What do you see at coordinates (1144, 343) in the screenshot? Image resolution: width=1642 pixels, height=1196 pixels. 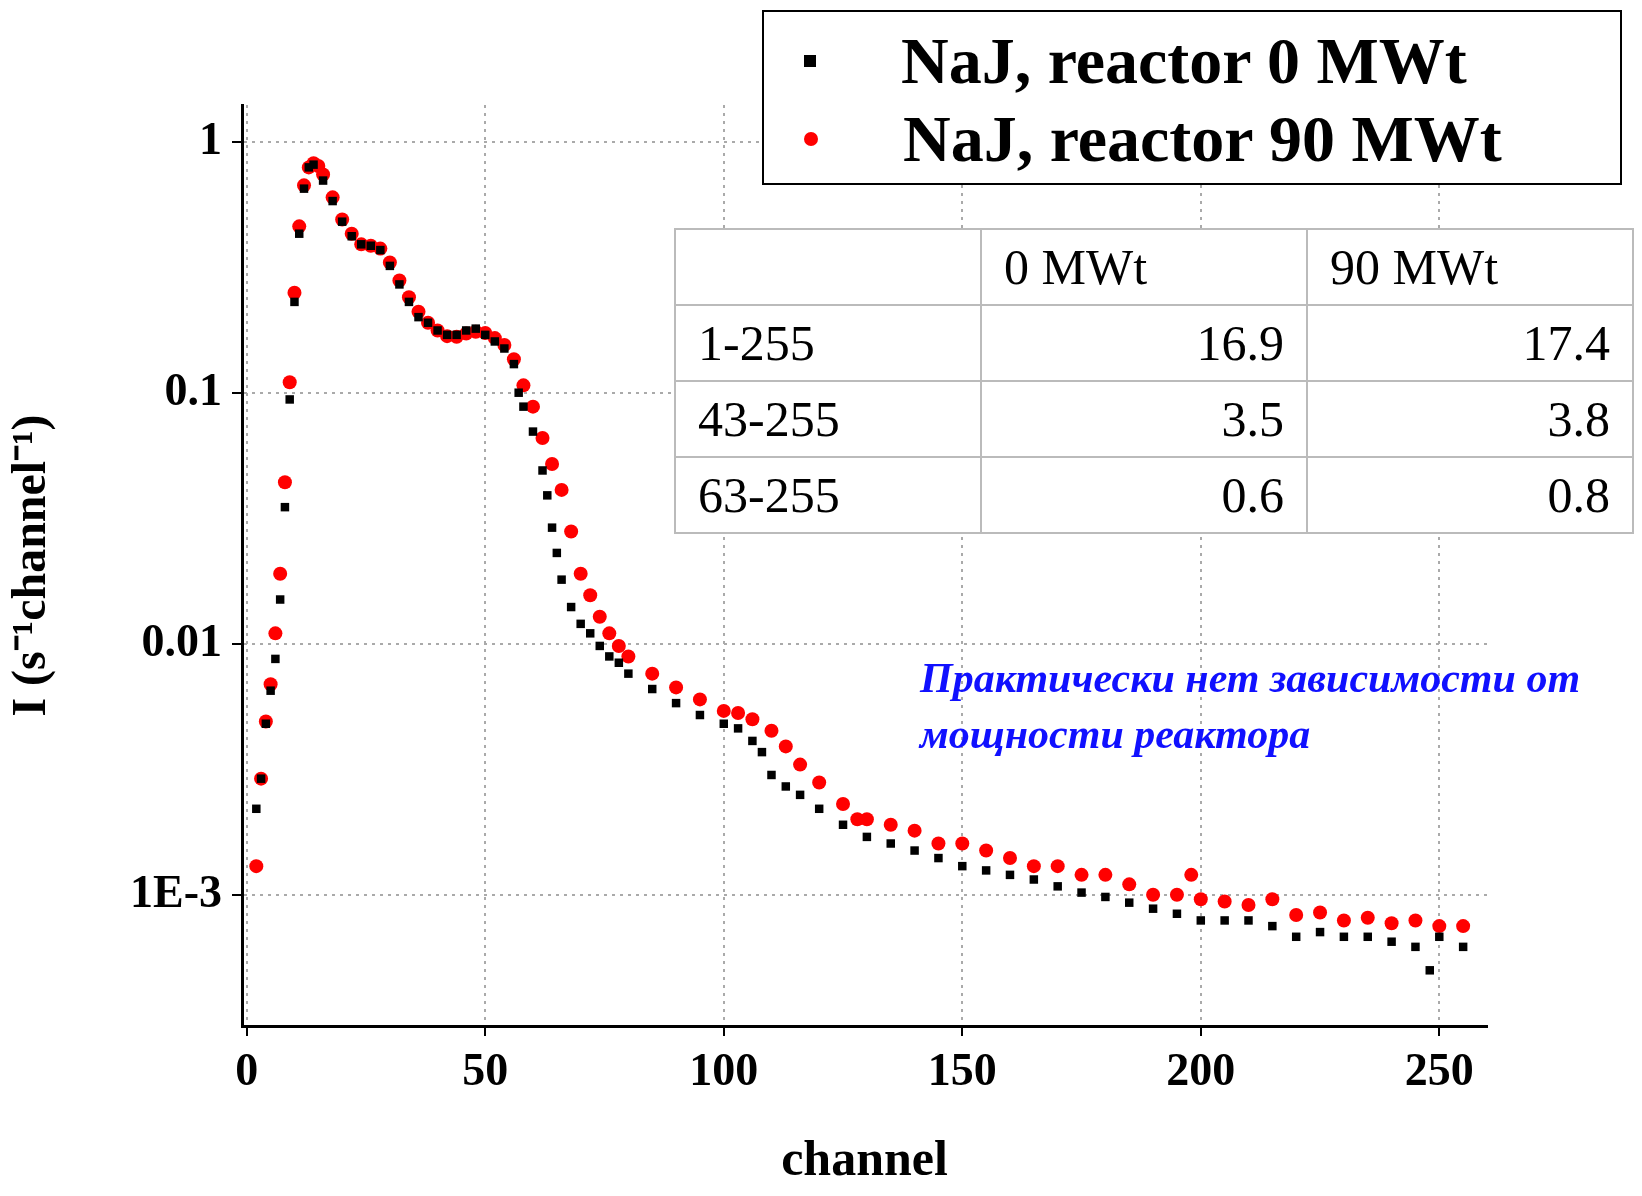 I see `annotation: 16.9` at bounding box center [1144, 343].